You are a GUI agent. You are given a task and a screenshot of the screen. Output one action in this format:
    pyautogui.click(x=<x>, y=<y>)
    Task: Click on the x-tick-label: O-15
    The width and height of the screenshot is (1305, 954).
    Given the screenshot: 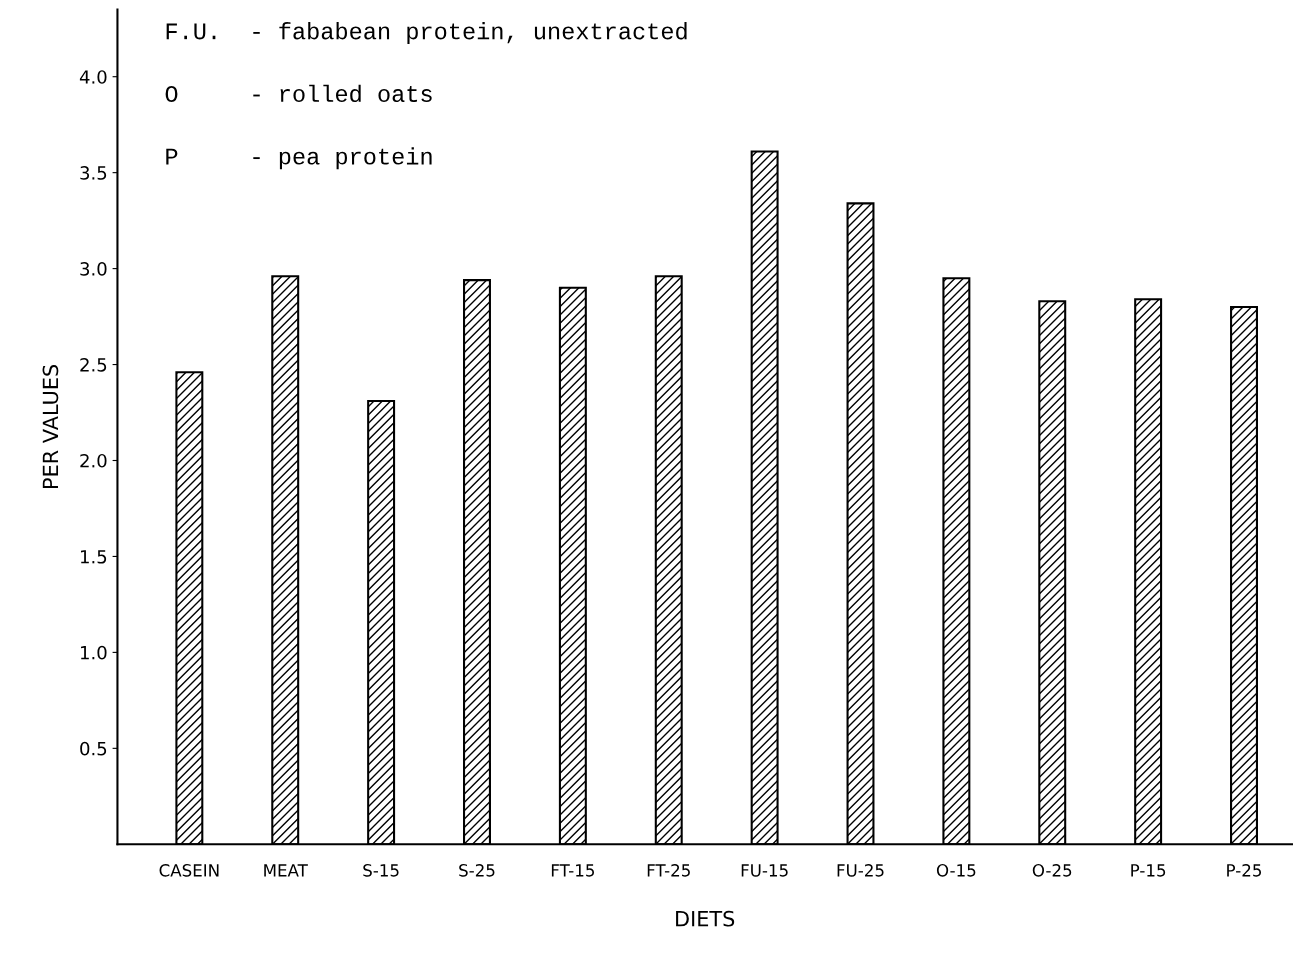 What is the action you would take?
    pyautogui.click(x=956, y=870)
    